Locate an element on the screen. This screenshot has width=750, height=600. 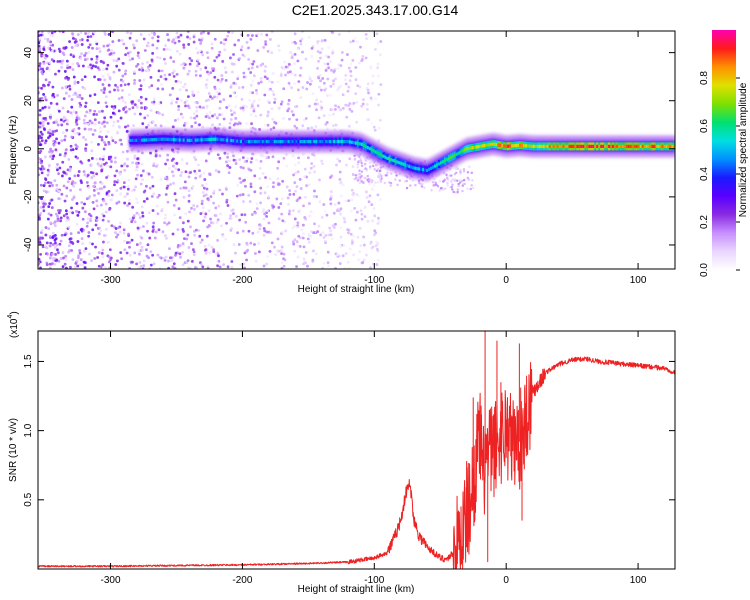
spectrogram-y-tick-label: 20 is located at coordinates (28, 101).